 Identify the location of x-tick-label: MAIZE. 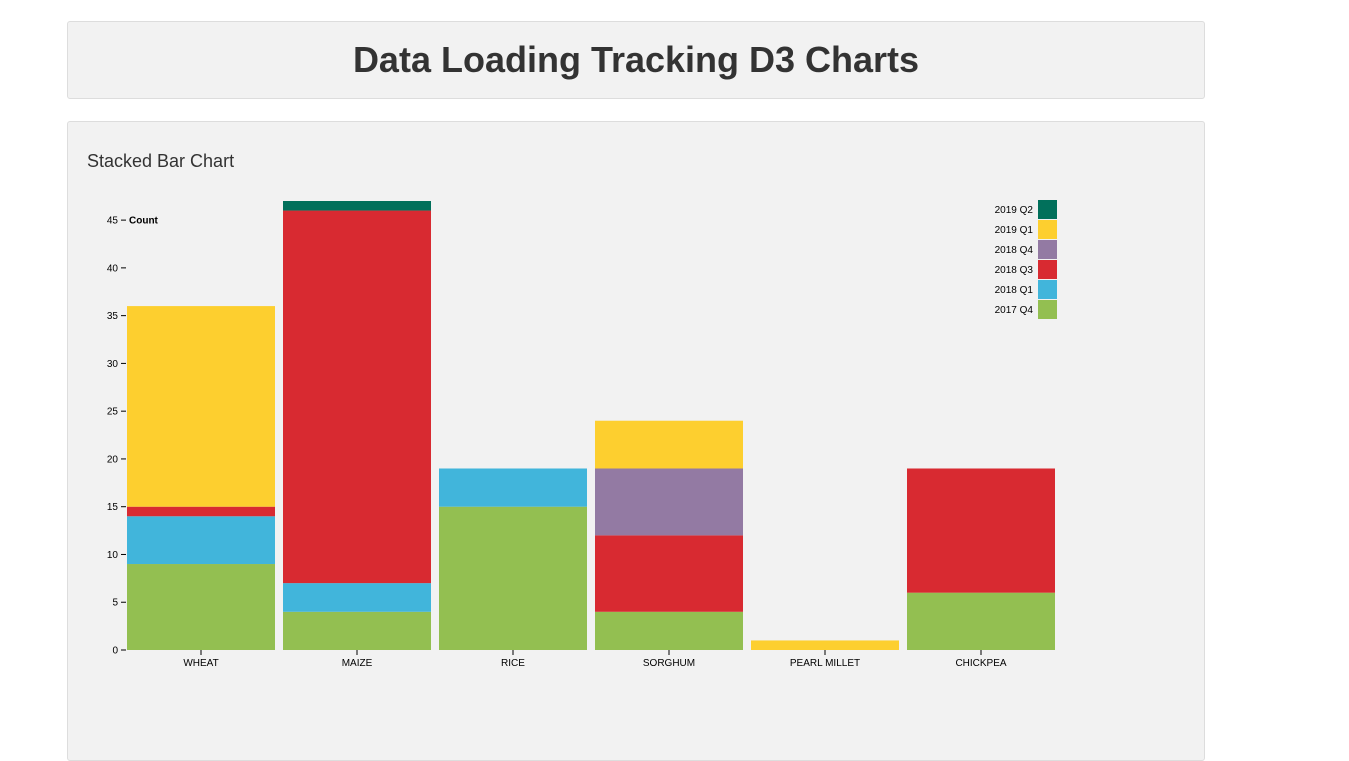
(357, 663).